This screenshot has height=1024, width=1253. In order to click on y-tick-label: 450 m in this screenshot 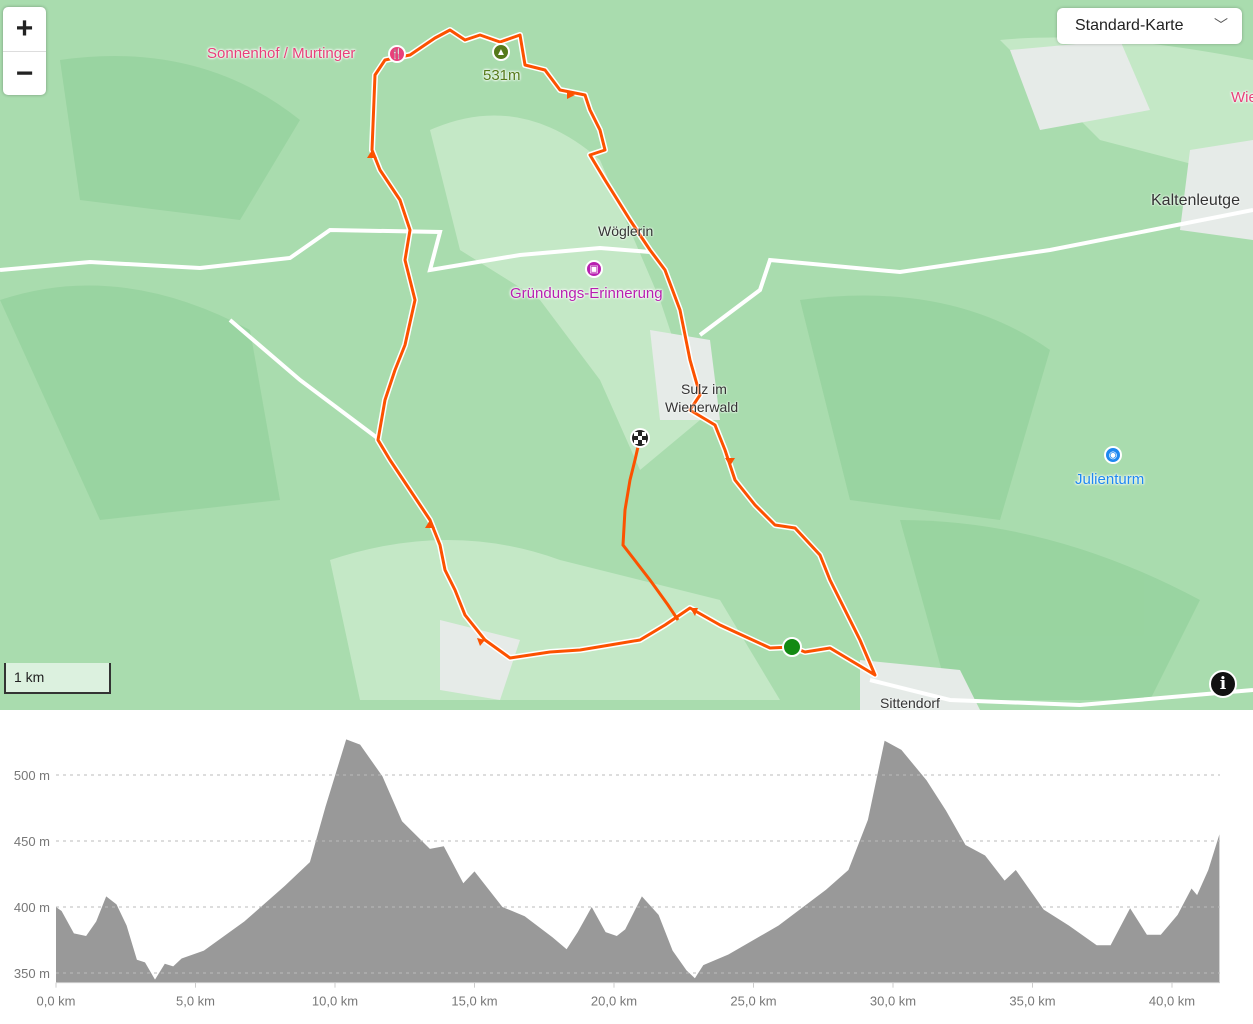, I will do `click(32, 841)`.